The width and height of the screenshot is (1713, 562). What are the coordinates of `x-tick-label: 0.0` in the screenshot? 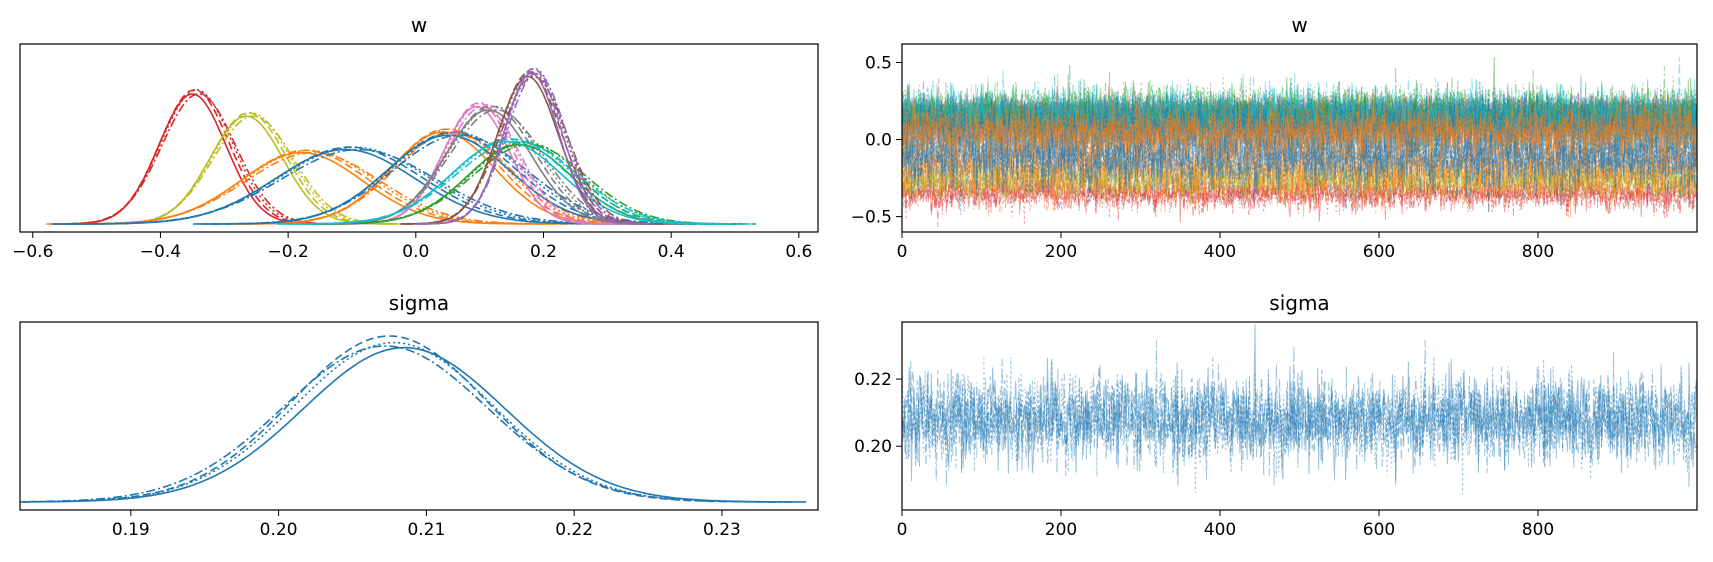 It's located at (415, 252).